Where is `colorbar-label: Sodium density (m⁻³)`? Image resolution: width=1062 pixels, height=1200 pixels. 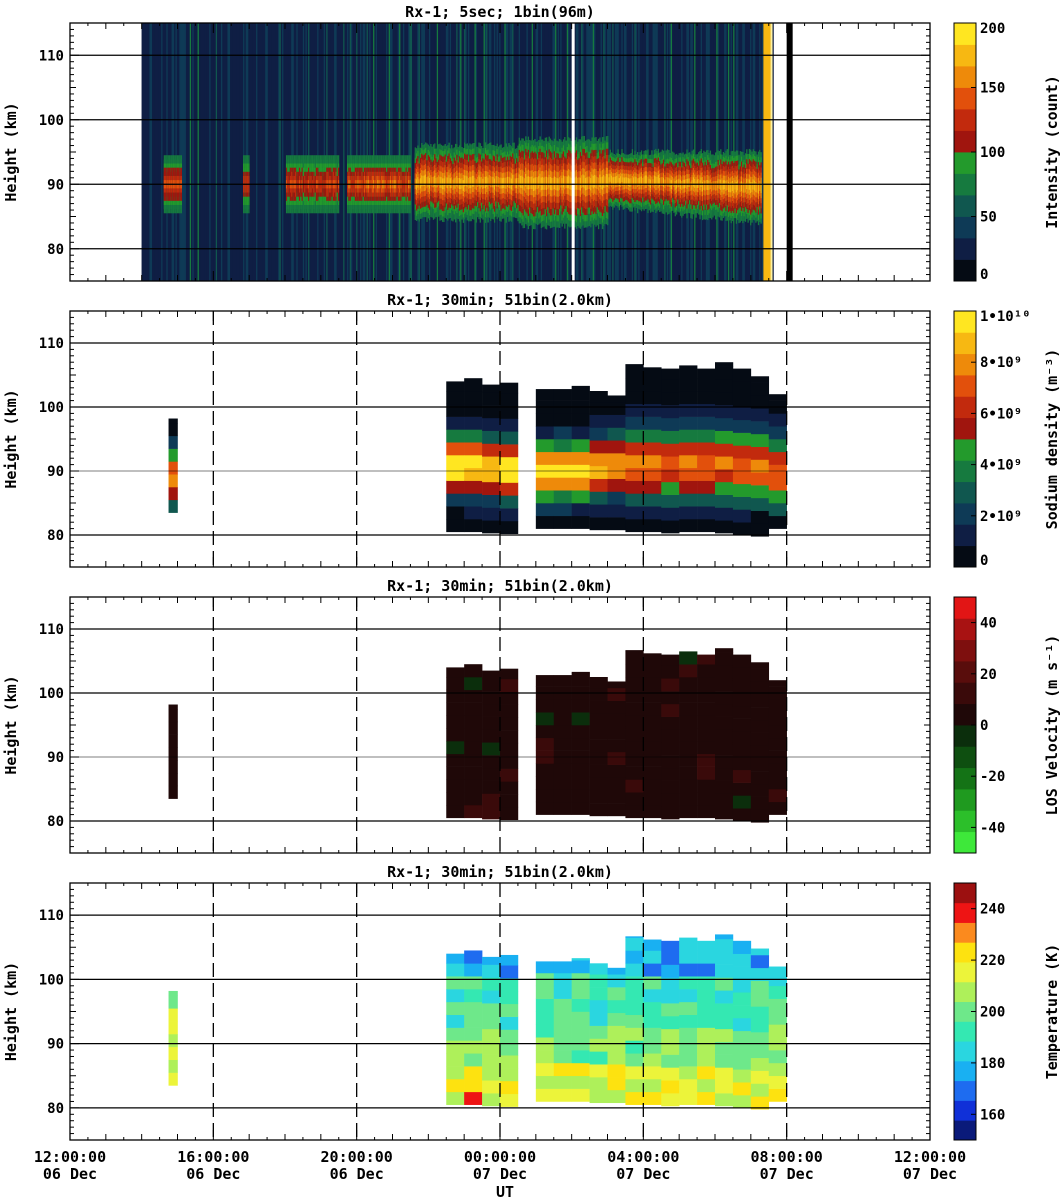 colorbar-label: Sodium density (m⁻³) is located at coordinates (1052, 439).